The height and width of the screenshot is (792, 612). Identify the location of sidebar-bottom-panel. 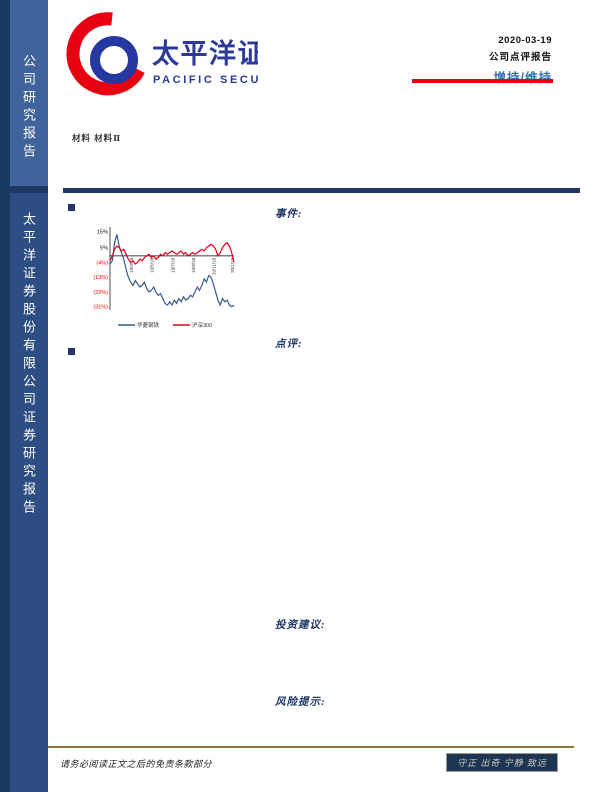
(29, 492).